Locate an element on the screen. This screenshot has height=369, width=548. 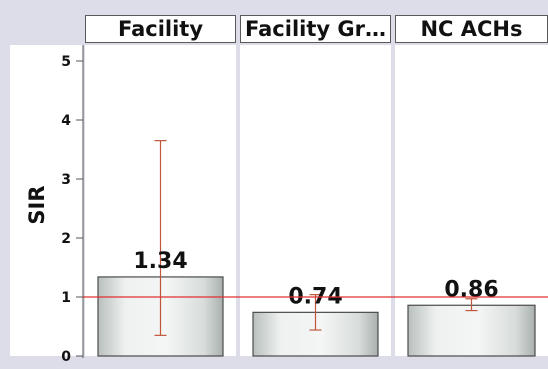
y-tick-label-0: 0 is located at coordinates (66, 356).